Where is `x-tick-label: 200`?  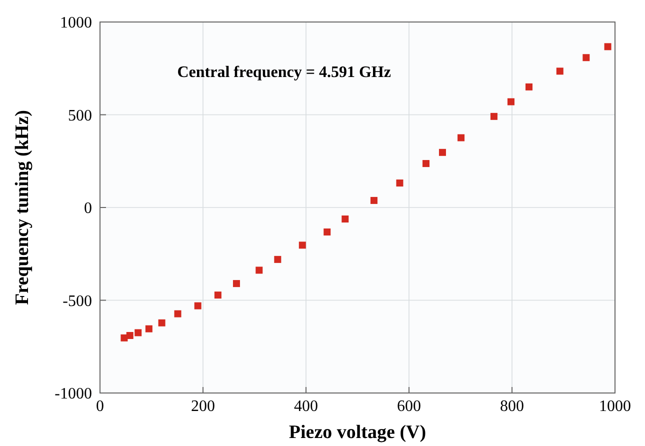 x-tick-label: 200 is located at coordinates (203, 406).